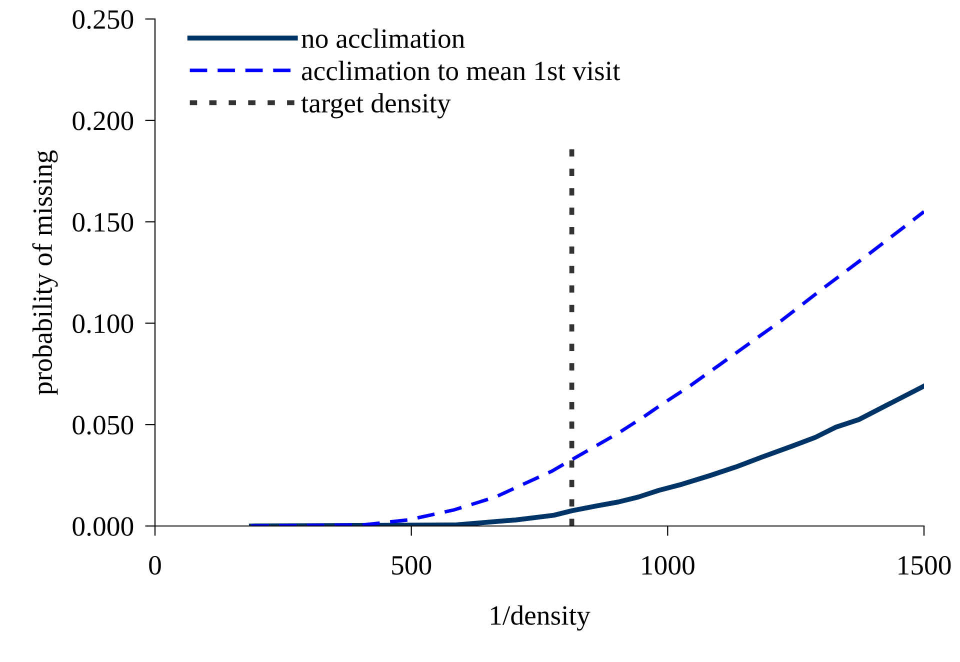  Describe the element at coordinates (412, 565) in the screenshot. I see `x-tick-label: 500` at that location.